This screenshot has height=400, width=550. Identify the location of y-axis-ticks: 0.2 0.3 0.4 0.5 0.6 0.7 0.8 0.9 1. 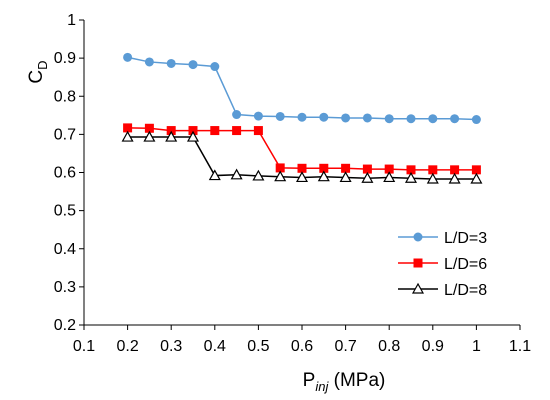
(69, 173).